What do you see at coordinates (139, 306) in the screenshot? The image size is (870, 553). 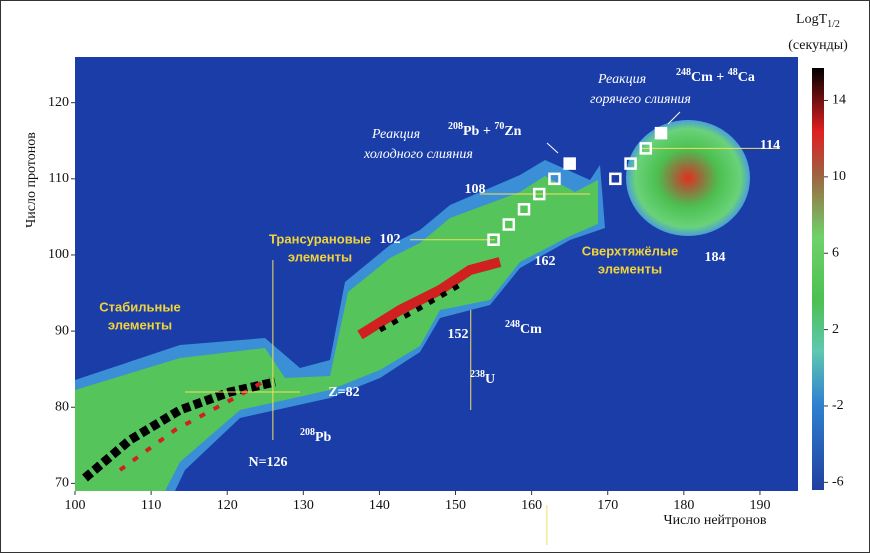 I see `region-label: Стабильные` at bounding box center [139, 306].